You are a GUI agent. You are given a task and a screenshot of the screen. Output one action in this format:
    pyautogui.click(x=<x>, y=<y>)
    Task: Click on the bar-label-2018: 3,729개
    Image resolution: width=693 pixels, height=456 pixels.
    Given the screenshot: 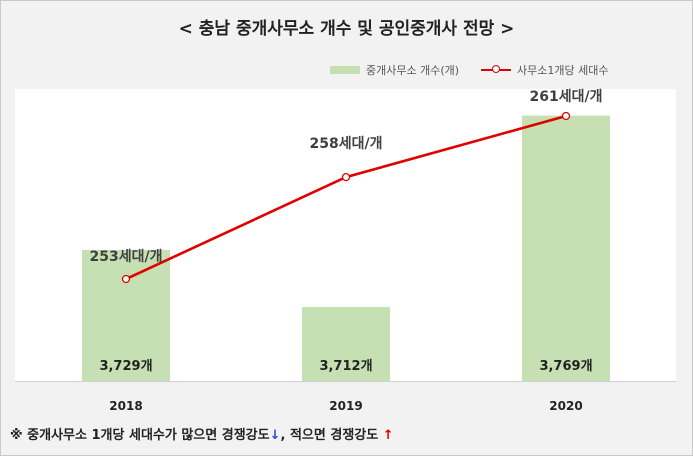 What is the action you would take?
    pyautogui.click(x=125, y=366)
    